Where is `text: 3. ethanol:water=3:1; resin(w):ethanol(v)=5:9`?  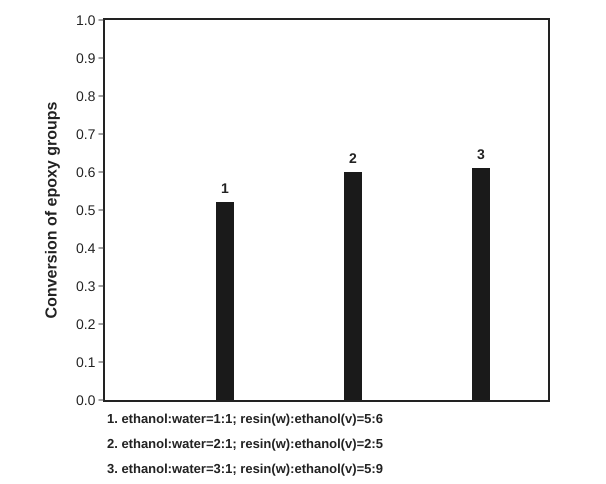
text: 3. ethanol:water=3:1; resin(w):ethanol(v)=5:9 is located at coordinates (245, 468).